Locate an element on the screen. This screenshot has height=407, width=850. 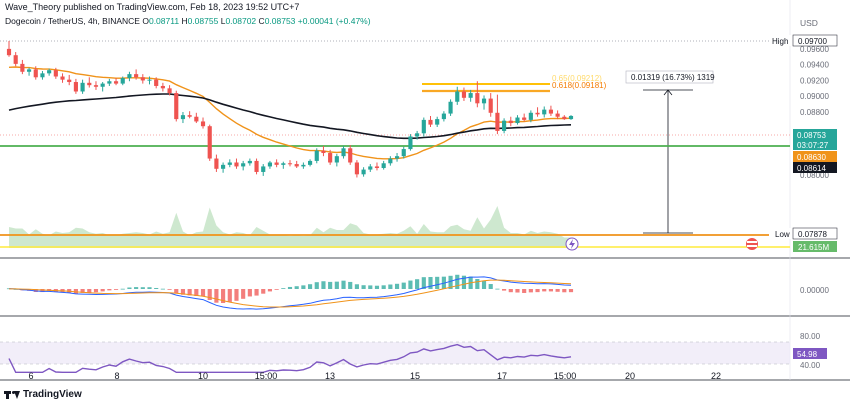
price-tick: 0.09400 is located at coordinates (814, 65).